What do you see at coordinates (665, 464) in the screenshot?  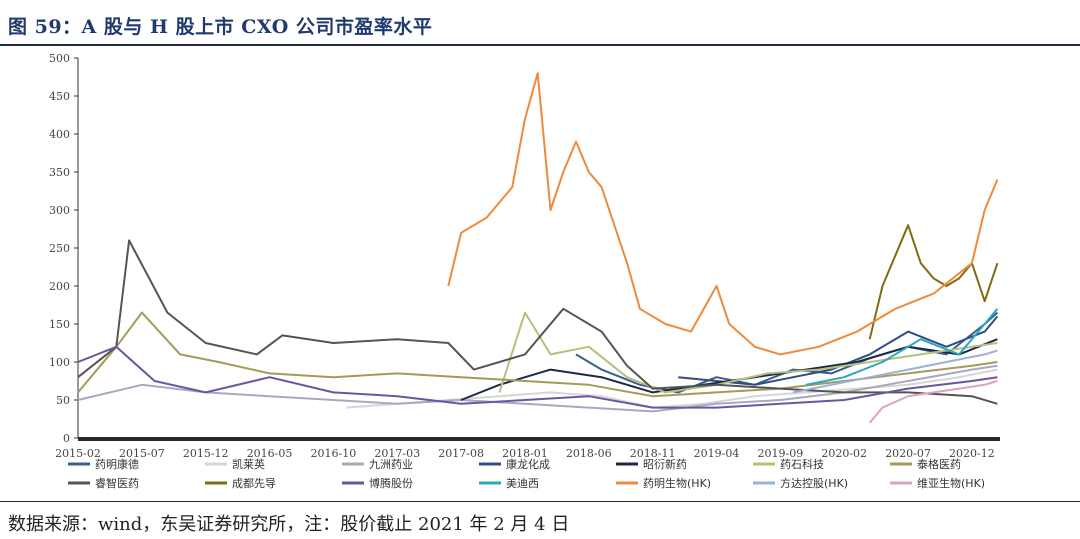 I see `legend-label: 昭衍新药` at bounding box center [665, 464].